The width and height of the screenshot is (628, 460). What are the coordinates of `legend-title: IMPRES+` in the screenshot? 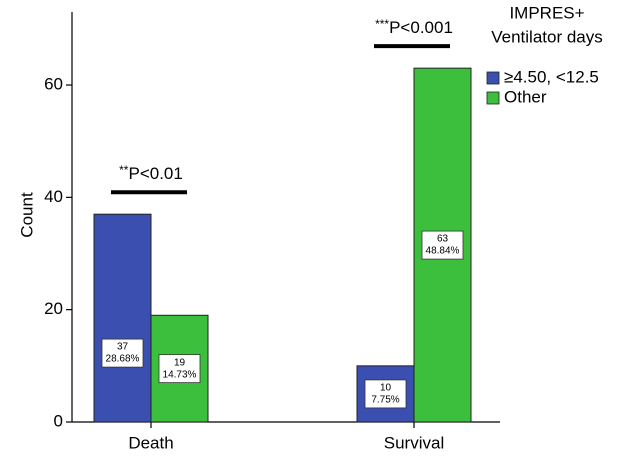 It's located at (546, 12).